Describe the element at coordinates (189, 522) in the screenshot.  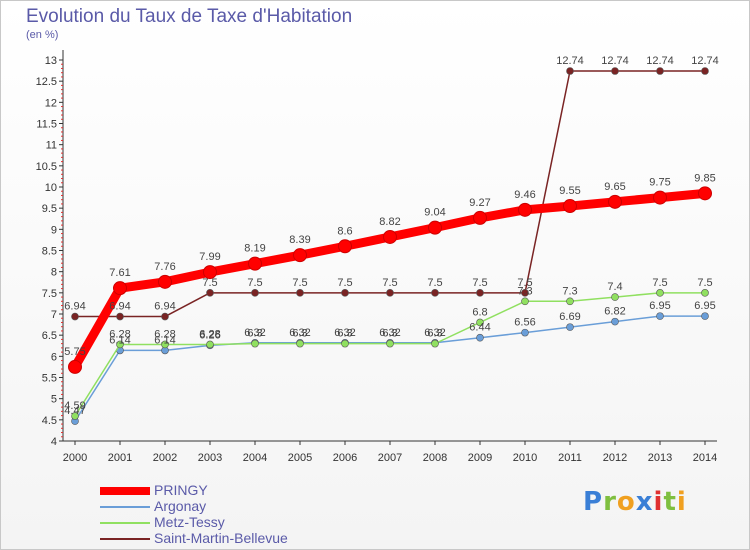
I see `legend-label: Metz-Tessy` at that location.